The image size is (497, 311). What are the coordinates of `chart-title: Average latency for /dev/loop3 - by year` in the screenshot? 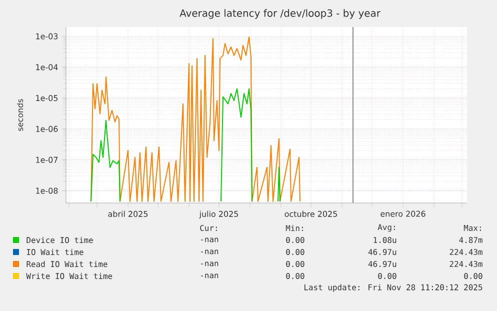 It's located at (280, 14).